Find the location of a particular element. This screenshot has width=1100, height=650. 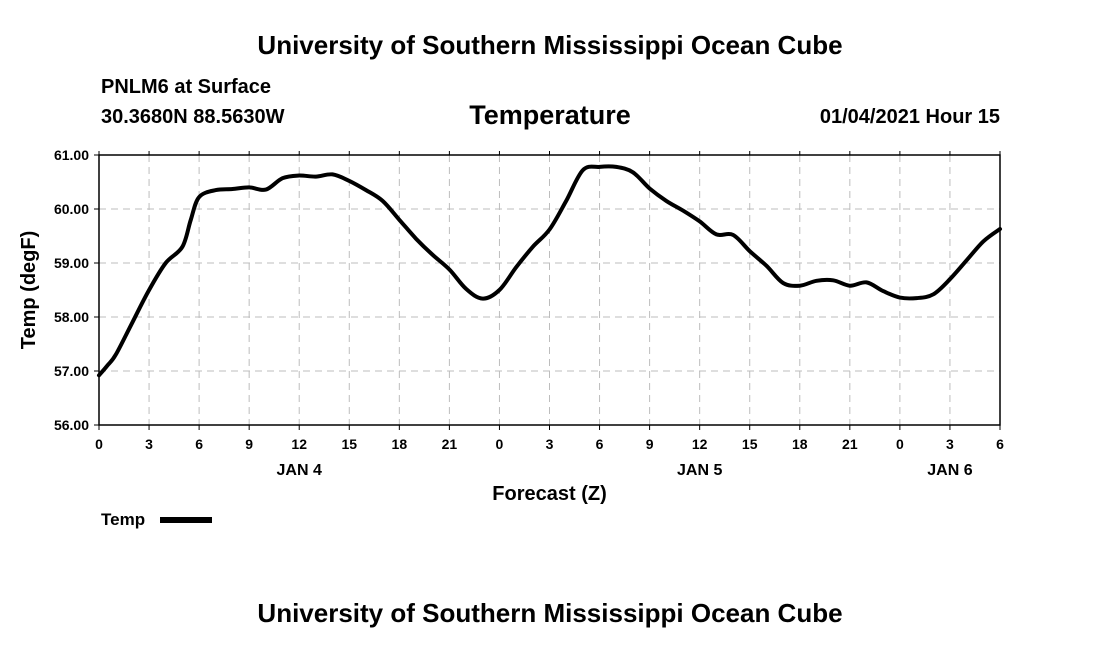

chart-title: Temperature is located at coordinates (550, 115).